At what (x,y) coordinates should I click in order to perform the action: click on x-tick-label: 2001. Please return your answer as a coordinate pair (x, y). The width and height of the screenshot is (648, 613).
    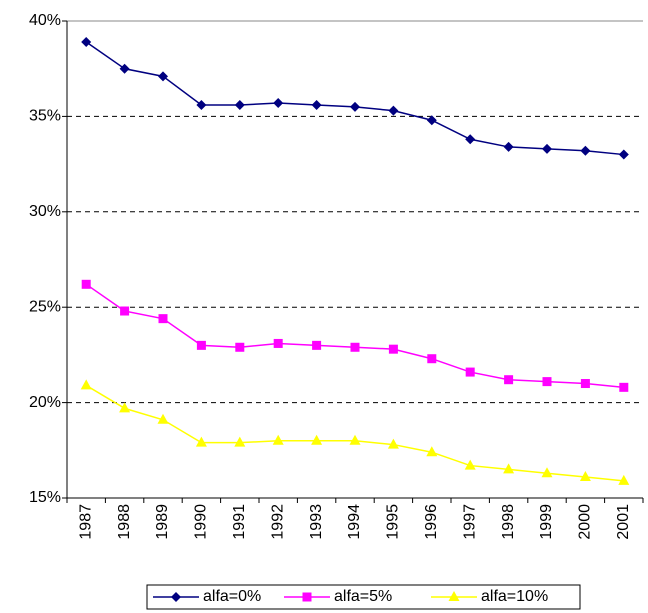
    Looking at the image, I should click on (623, 522).